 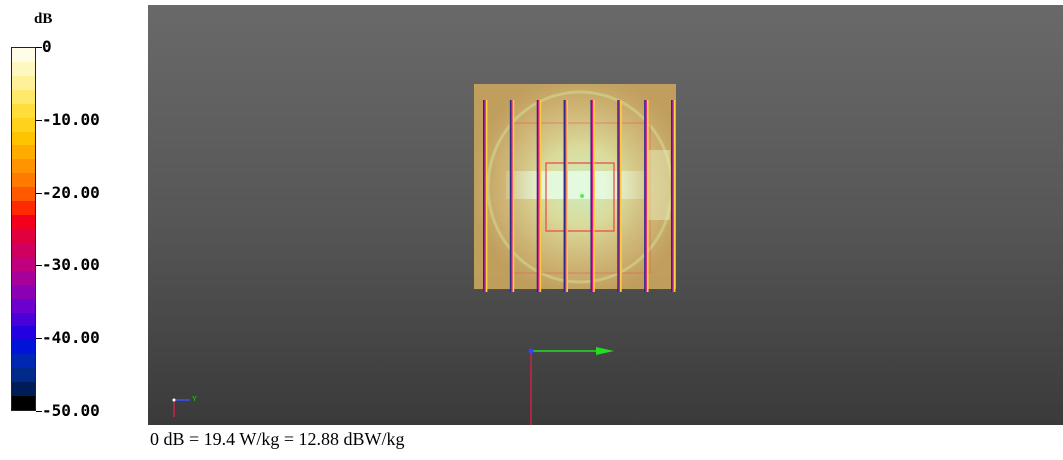 I want to click on color-scale-bar, so click(x=23, y=229).